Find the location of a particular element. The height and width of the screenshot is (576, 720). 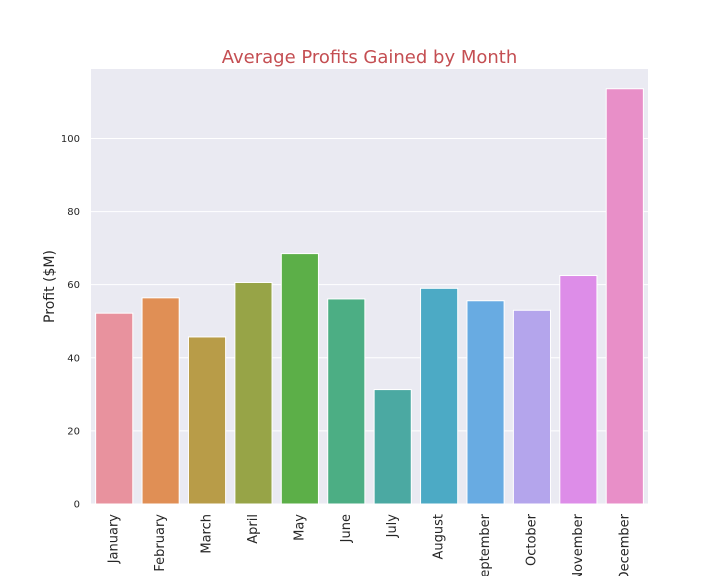

bar-february is located at coordinates (160, 401).